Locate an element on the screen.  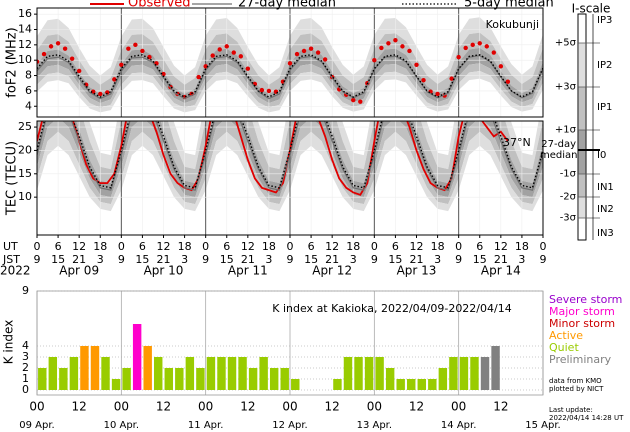
scale-frame is located at coordinates (582, 127).